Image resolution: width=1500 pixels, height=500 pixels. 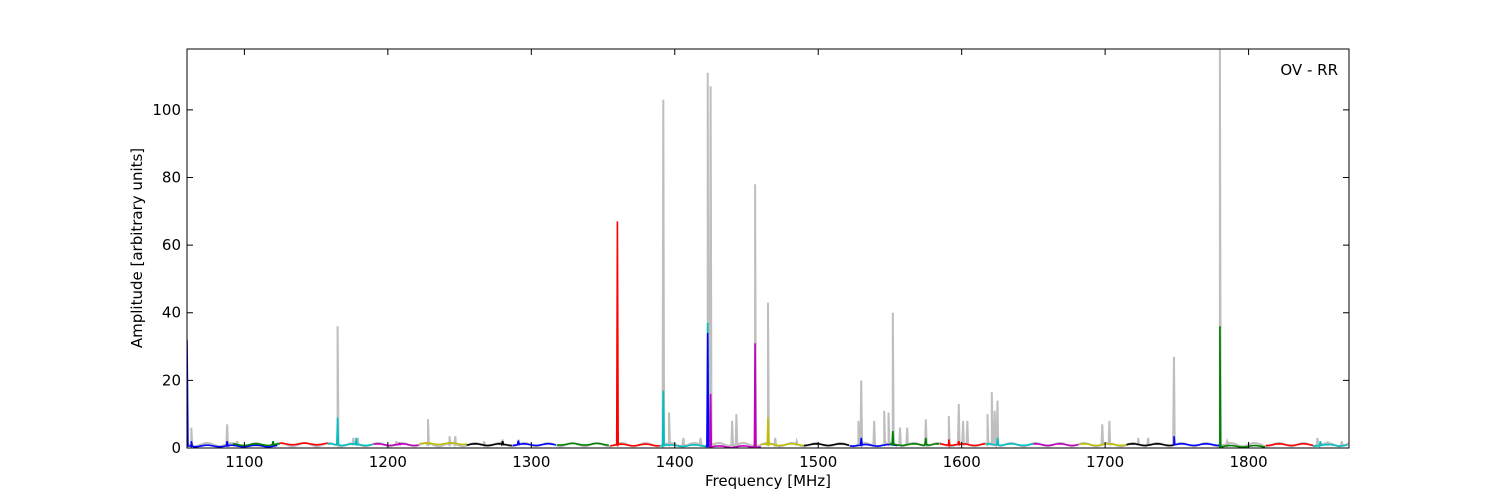 I want to click on x-axis-label: Frequency [MHz], so click(x=768, y=481).